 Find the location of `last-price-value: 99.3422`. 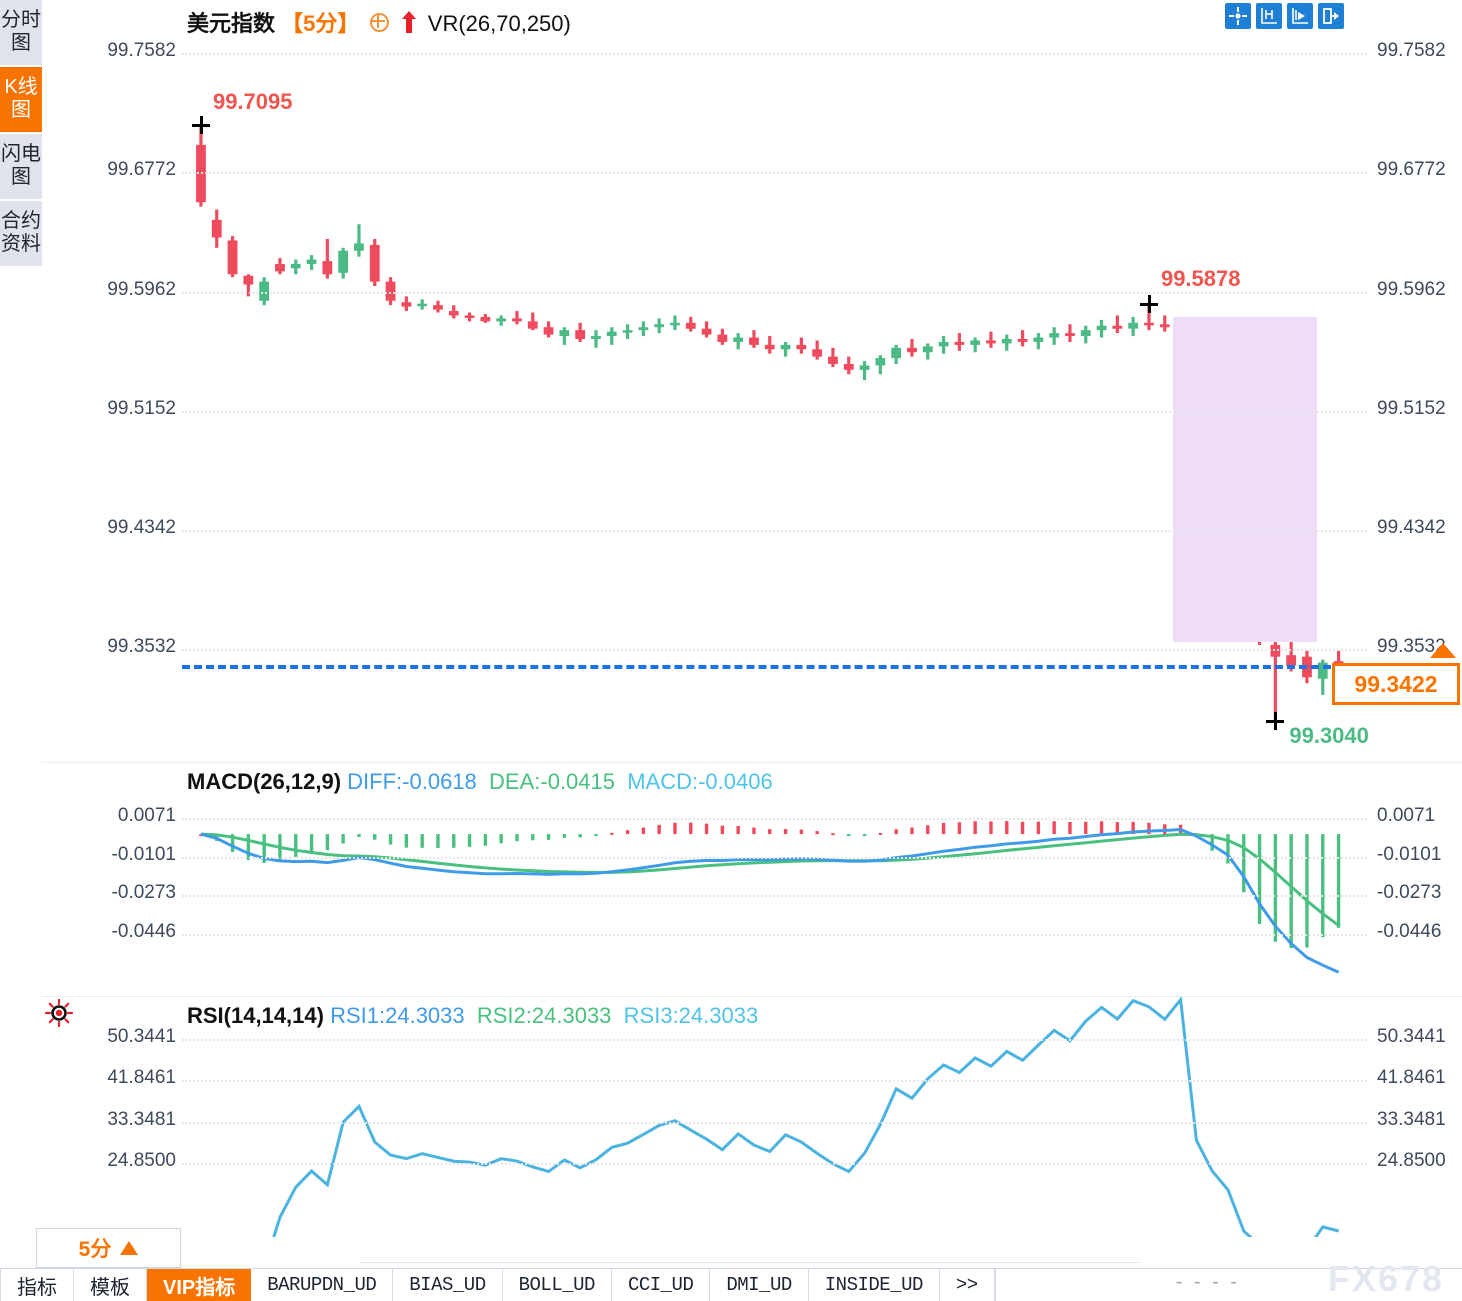

last-price-value: 99.3422 is located at coordinates (1396, 683).